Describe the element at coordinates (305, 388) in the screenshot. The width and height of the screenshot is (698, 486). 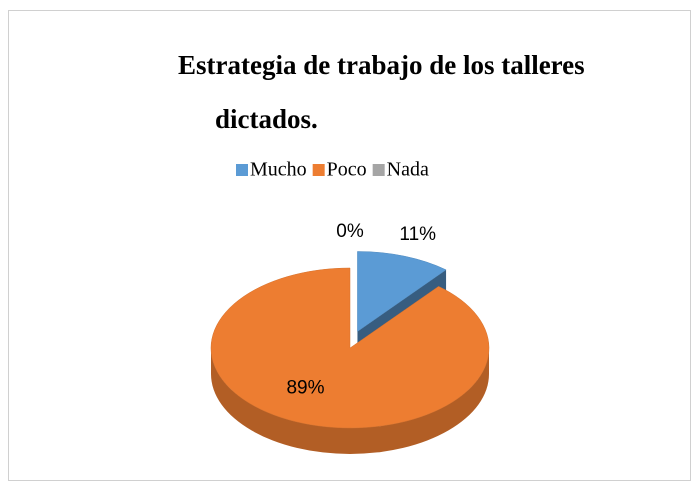
I see `data-label: 89%` at that location.